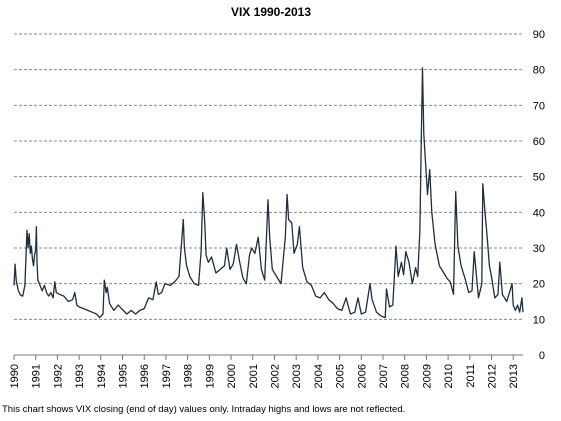  Describe the element at coordinates (362, 376) in the screenshot. I see `x-tick-label: 2006` at that location.